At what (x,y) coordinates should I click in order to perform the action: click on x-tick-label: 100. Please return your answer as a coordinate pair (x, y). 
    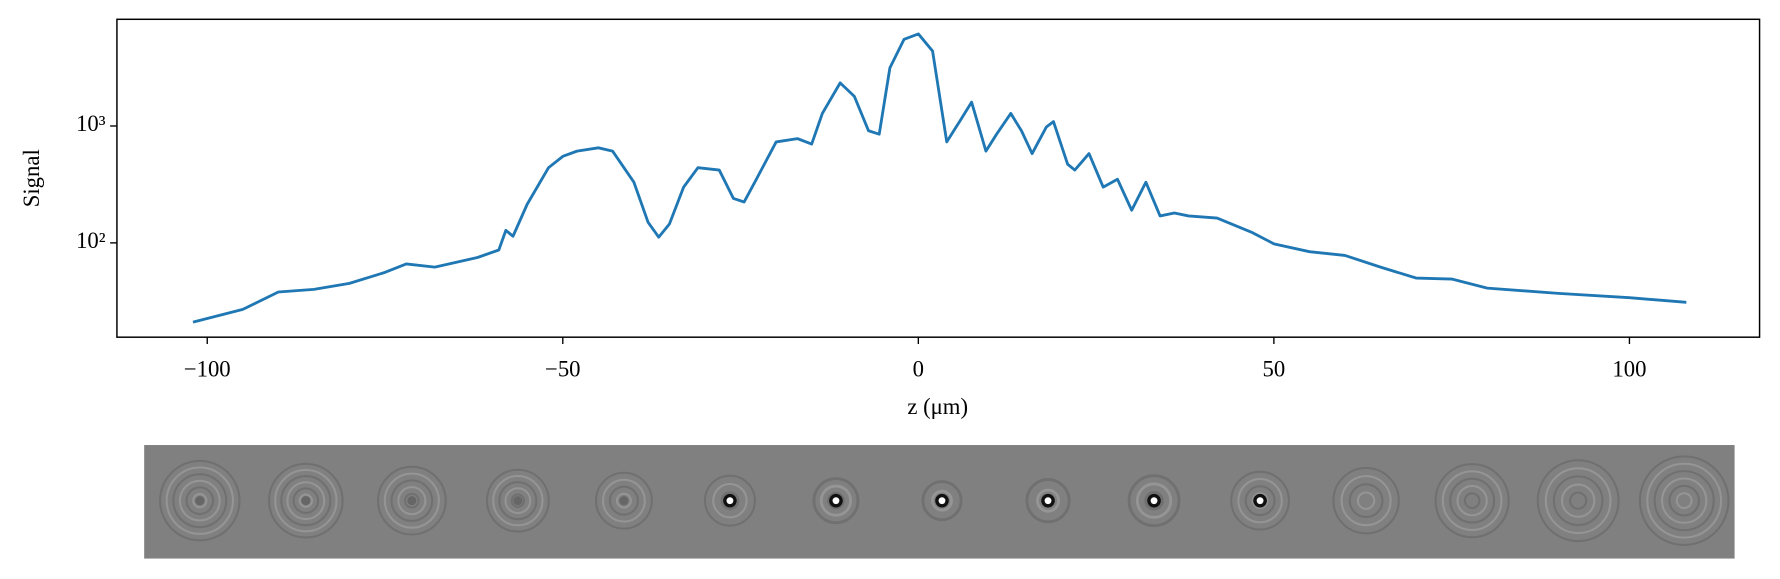
    Looking at the image, I should click on (1629, 368).